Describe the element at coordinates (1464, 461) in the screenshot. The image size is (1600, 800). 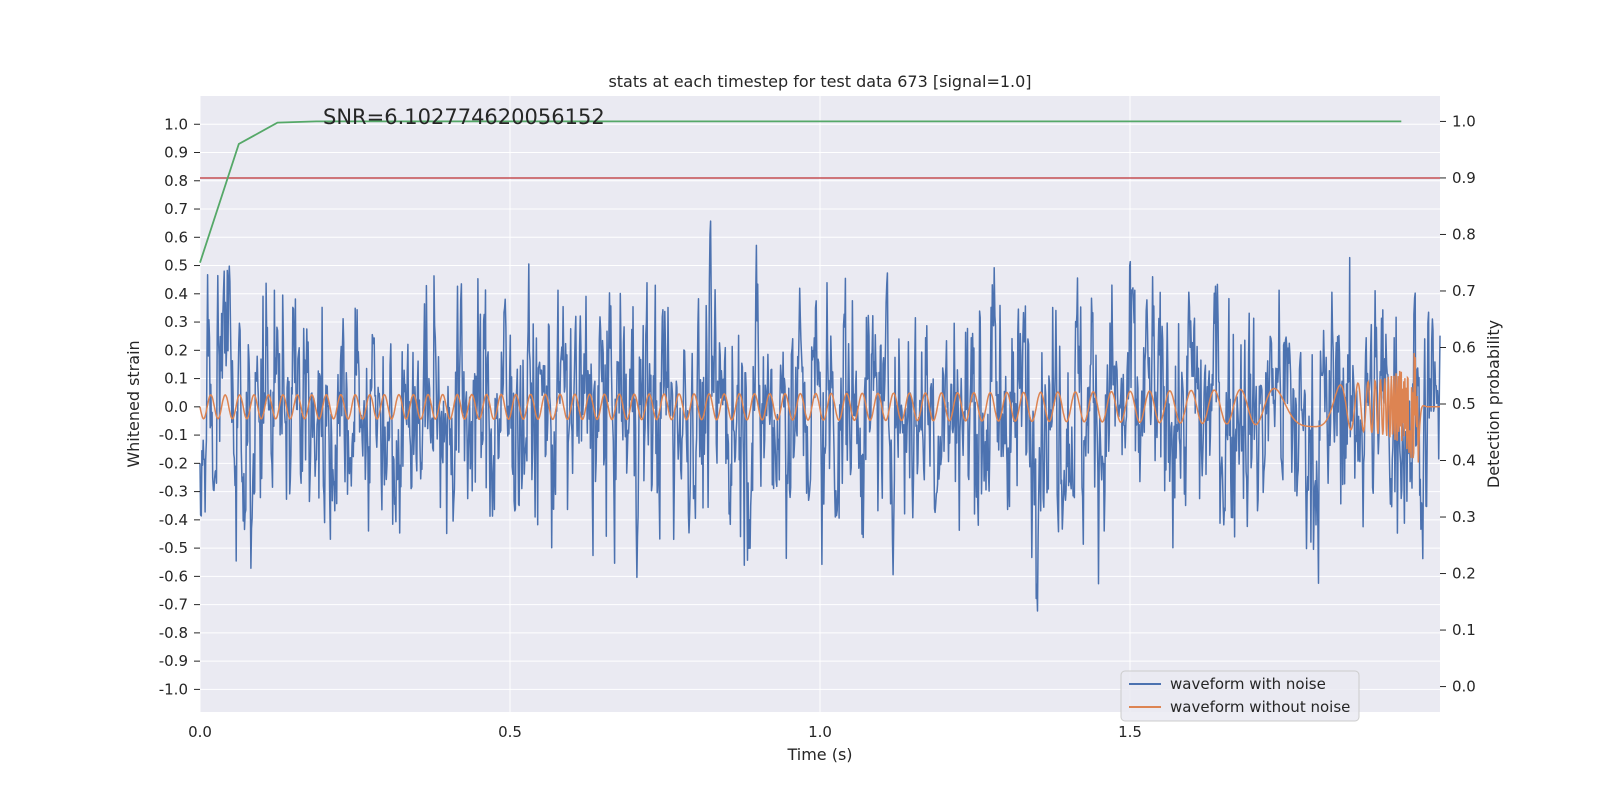
I see `y2-tick-label: 0.4` at that location.